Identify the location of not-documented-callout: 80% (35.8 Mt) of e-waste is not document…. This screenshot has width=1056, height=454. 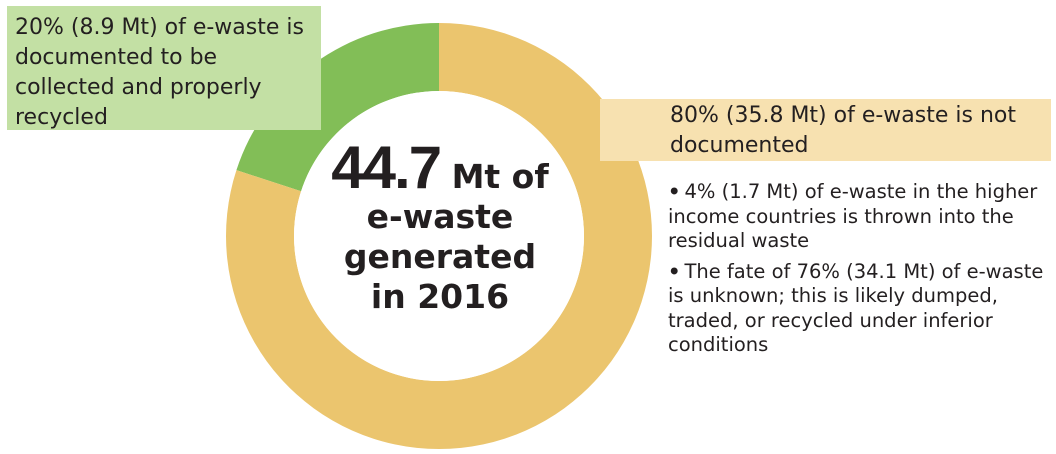
(825, 130).